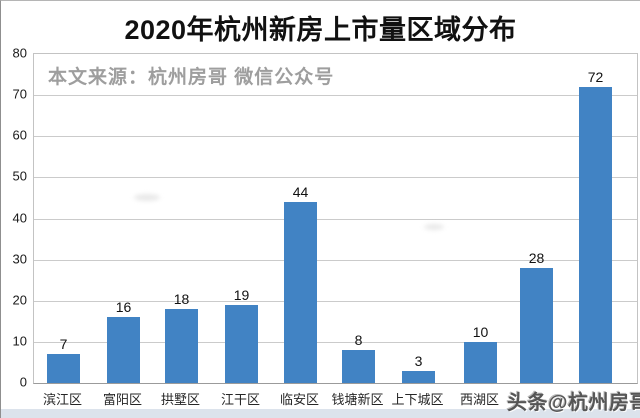  What do you see at coordinates (418, 377) in the screenshot?
I see `bar-上下城区` at bounding box center [418, 377].